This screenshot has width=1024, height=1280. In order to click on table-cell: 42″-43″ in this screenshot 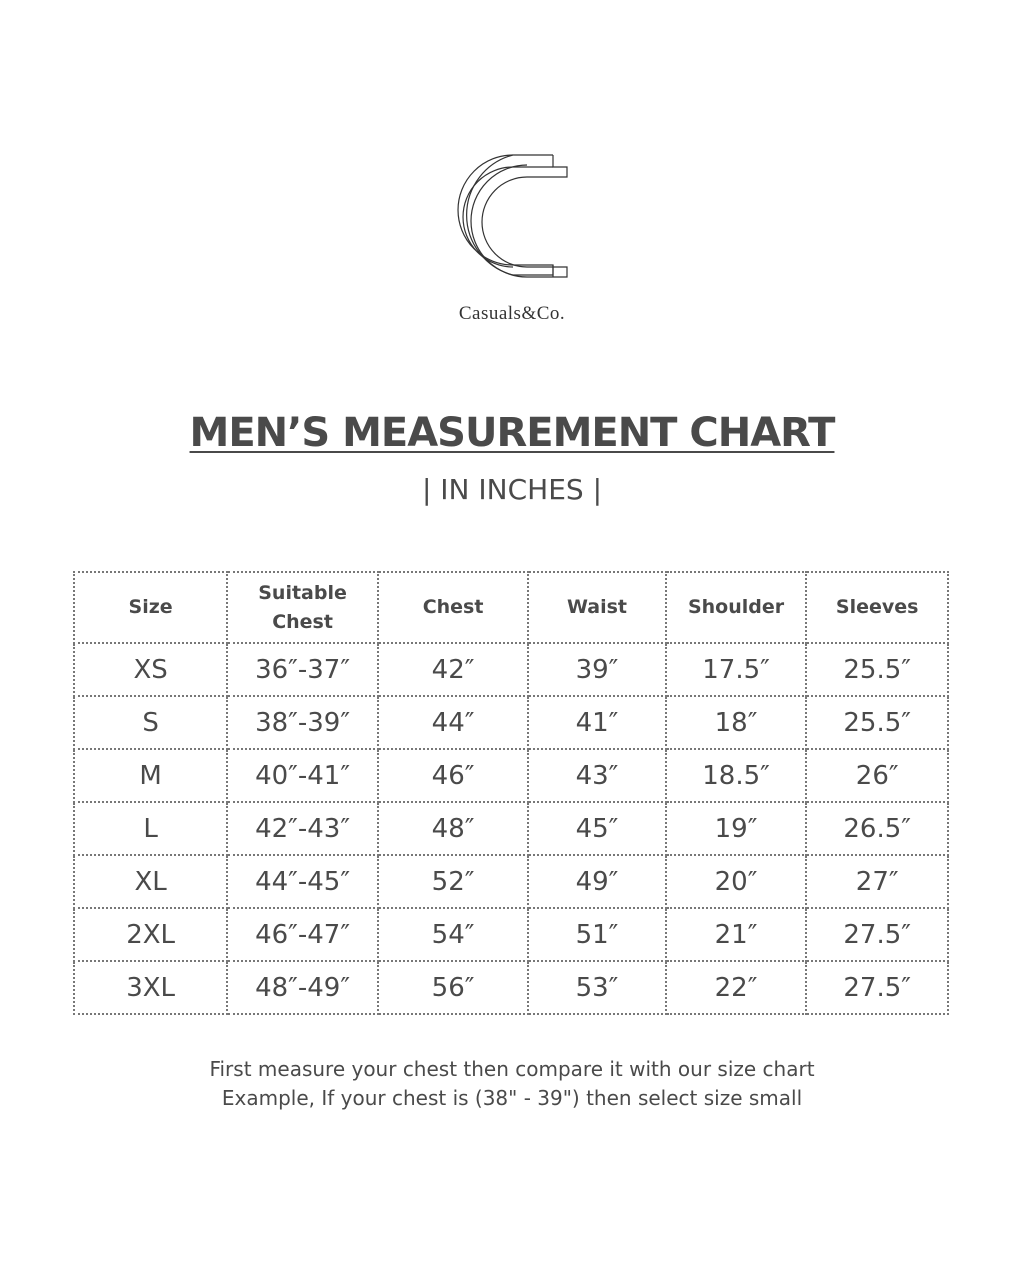, I will do `click(302, 828)`.